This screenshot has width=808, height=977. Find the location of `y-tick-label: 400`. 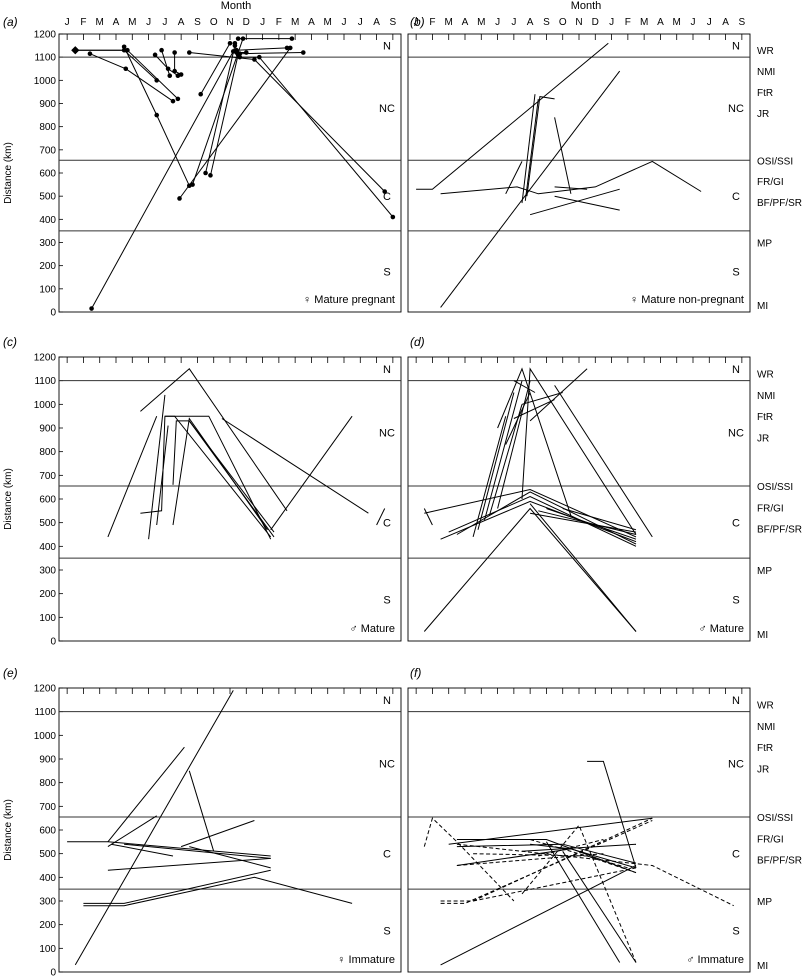

y-tick-label: 400 is located at coordinates (47, 878).